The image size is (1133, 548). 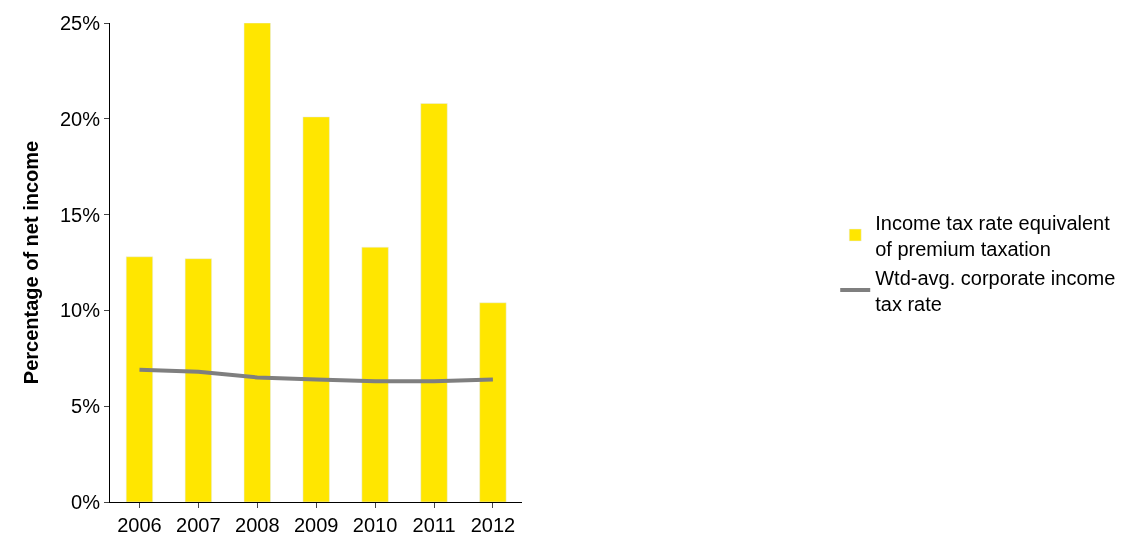 I want to click on line-series, so click(x=316, y=375).